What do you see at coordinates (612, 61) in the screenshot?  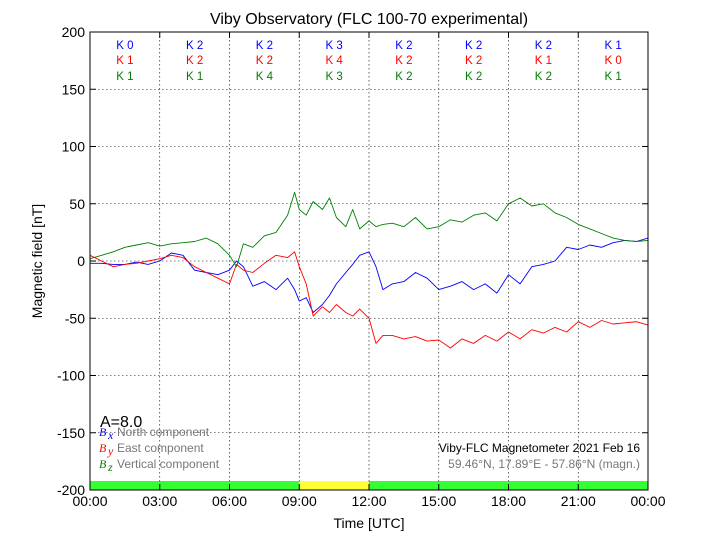 I see `k-index-east-7: K 0` at bounding box center [612, 61].